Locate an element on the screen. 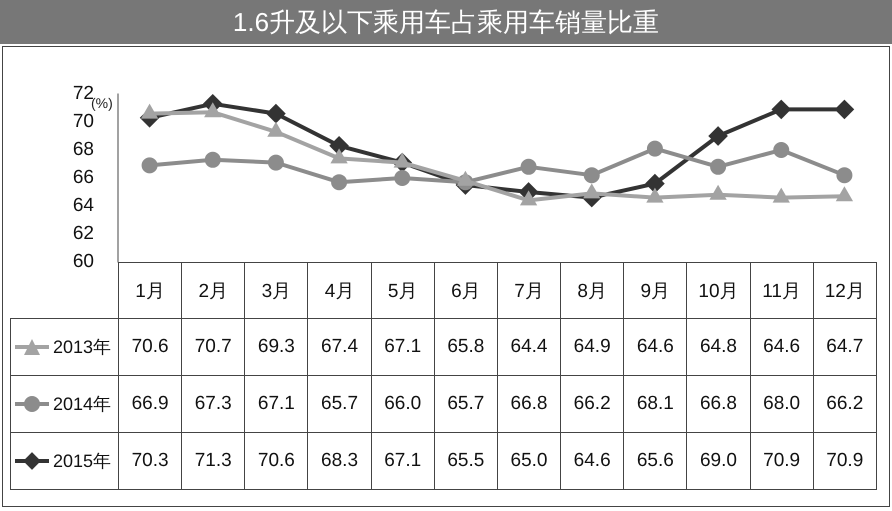 This screenshot has width=892, height=511. data-label: 67.3 is located at coordinates (213, 404).